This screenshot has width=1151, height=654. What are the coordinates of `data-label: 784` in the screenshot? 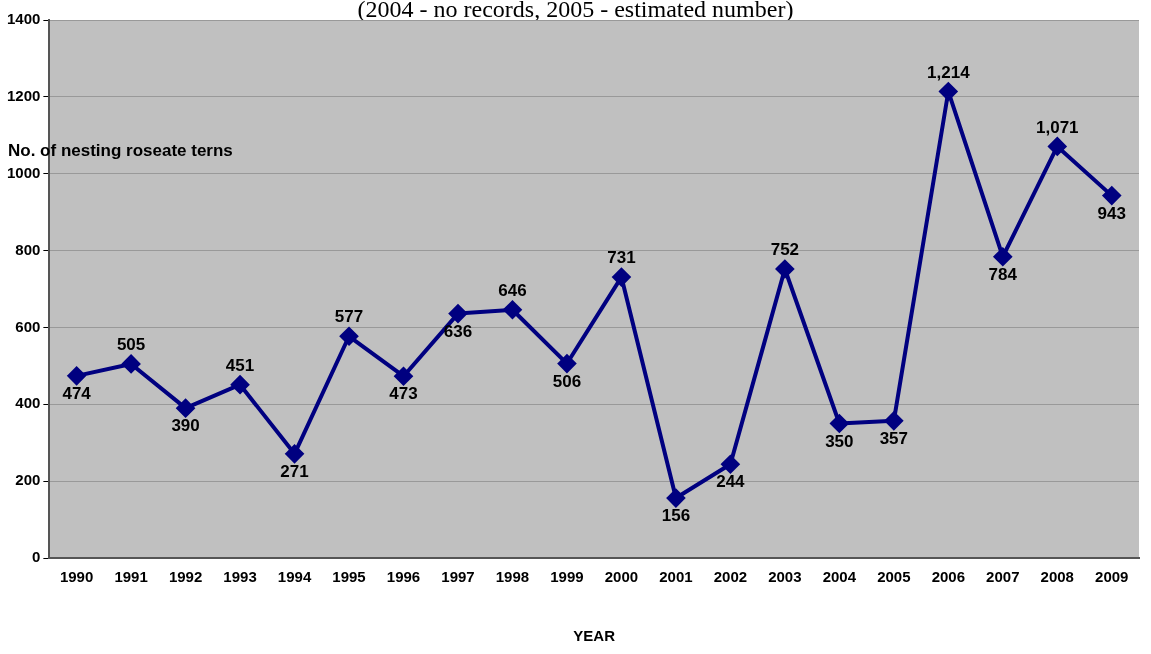 It's located at (1003, 274).